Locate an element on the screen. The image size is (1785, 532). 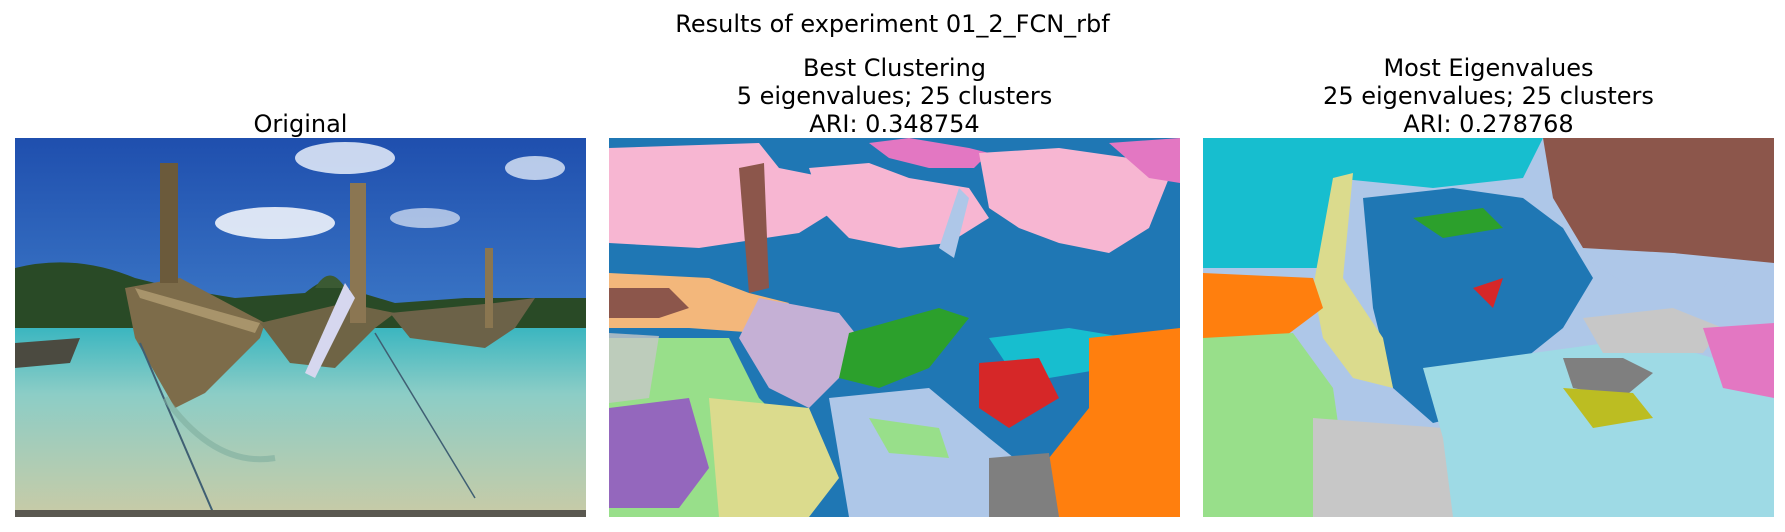
panel-title: Original is located at coordinates (300, 124).